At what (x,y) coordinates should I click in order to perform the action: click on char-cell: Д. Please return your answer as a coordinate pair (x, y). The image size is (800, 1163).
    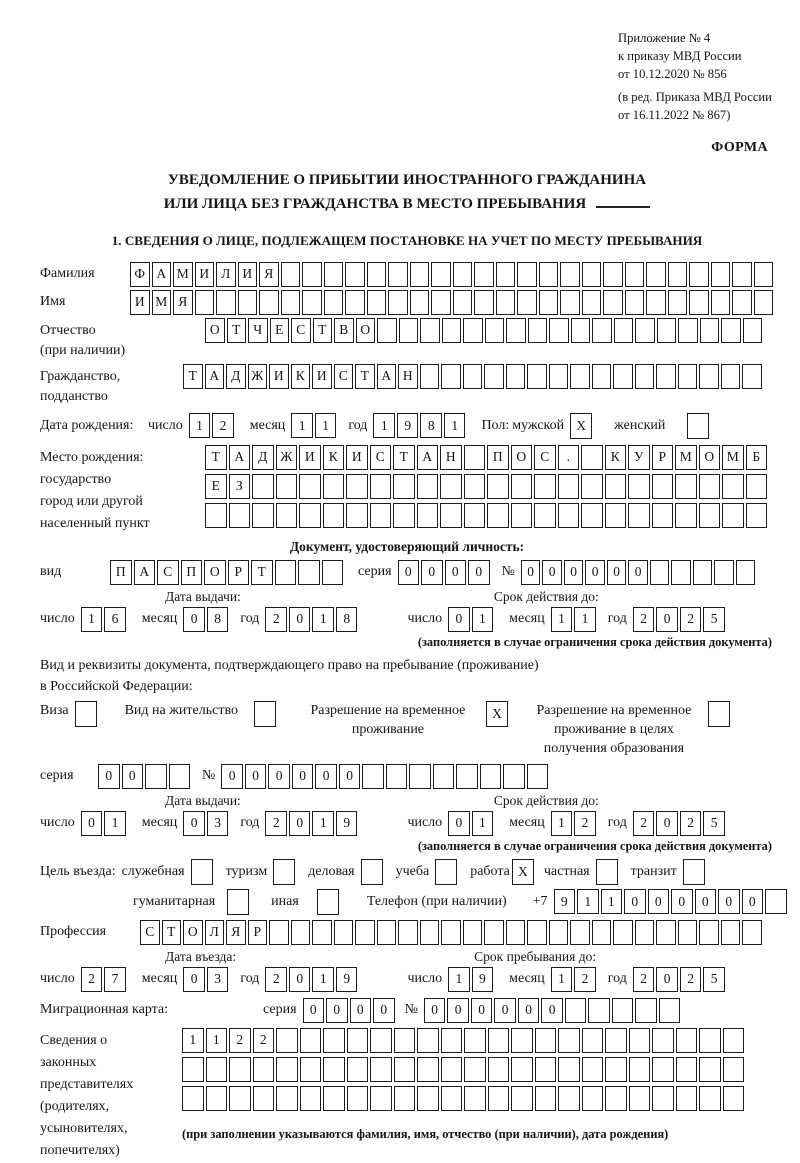
    Looking at the image, I should click on (236, 376).